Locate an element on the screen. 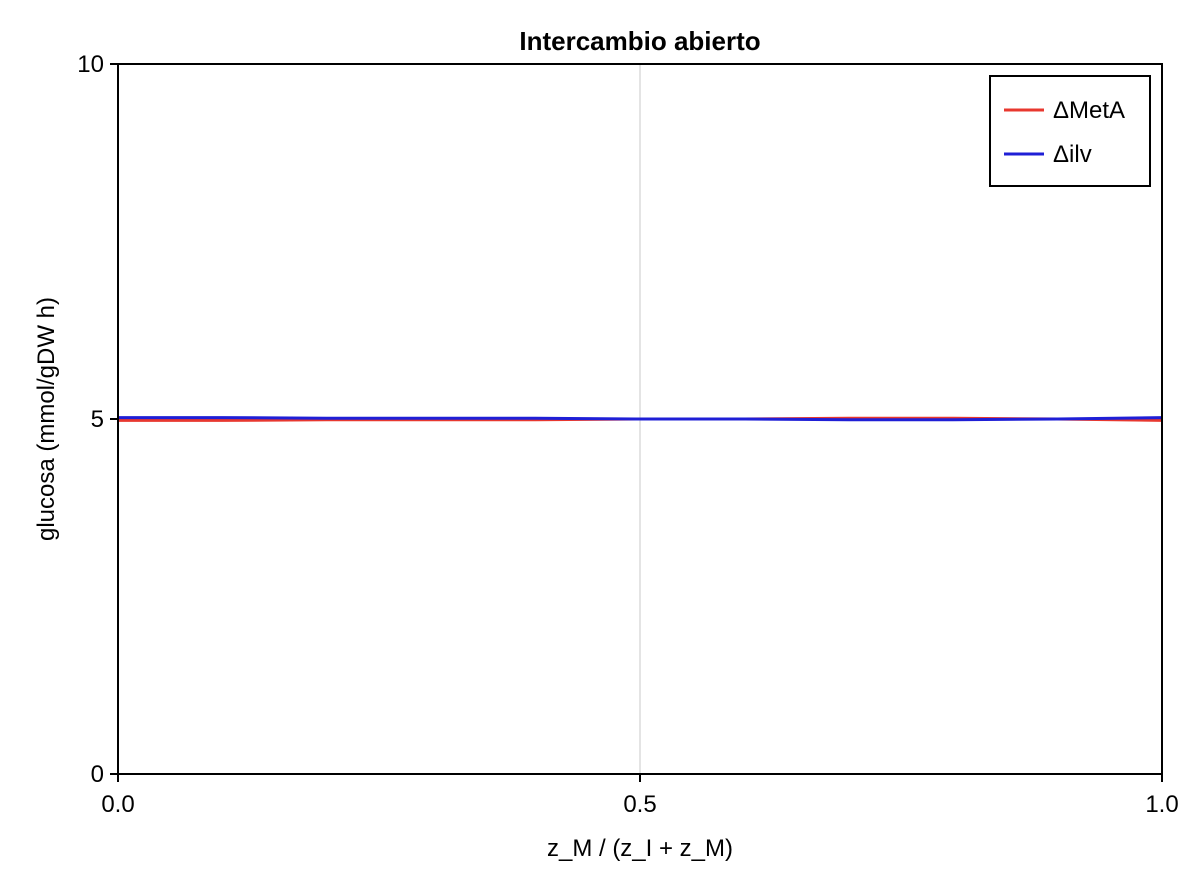 The image size is (1186, 888). legend-label-1: Δilv is located at coordinates (1072, 154).